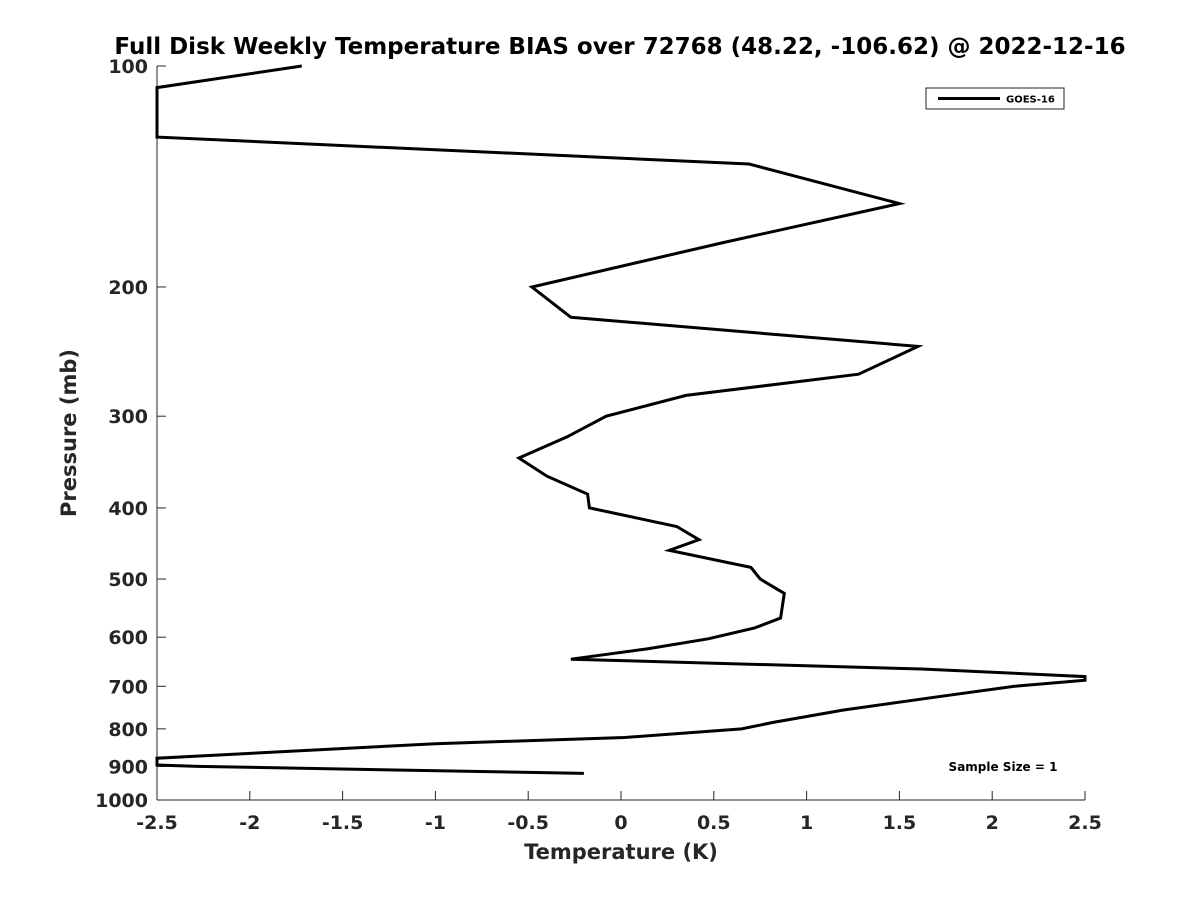 The image size is (1200, 900). I want to click on x-tick-label: 0, so click(620, 823).